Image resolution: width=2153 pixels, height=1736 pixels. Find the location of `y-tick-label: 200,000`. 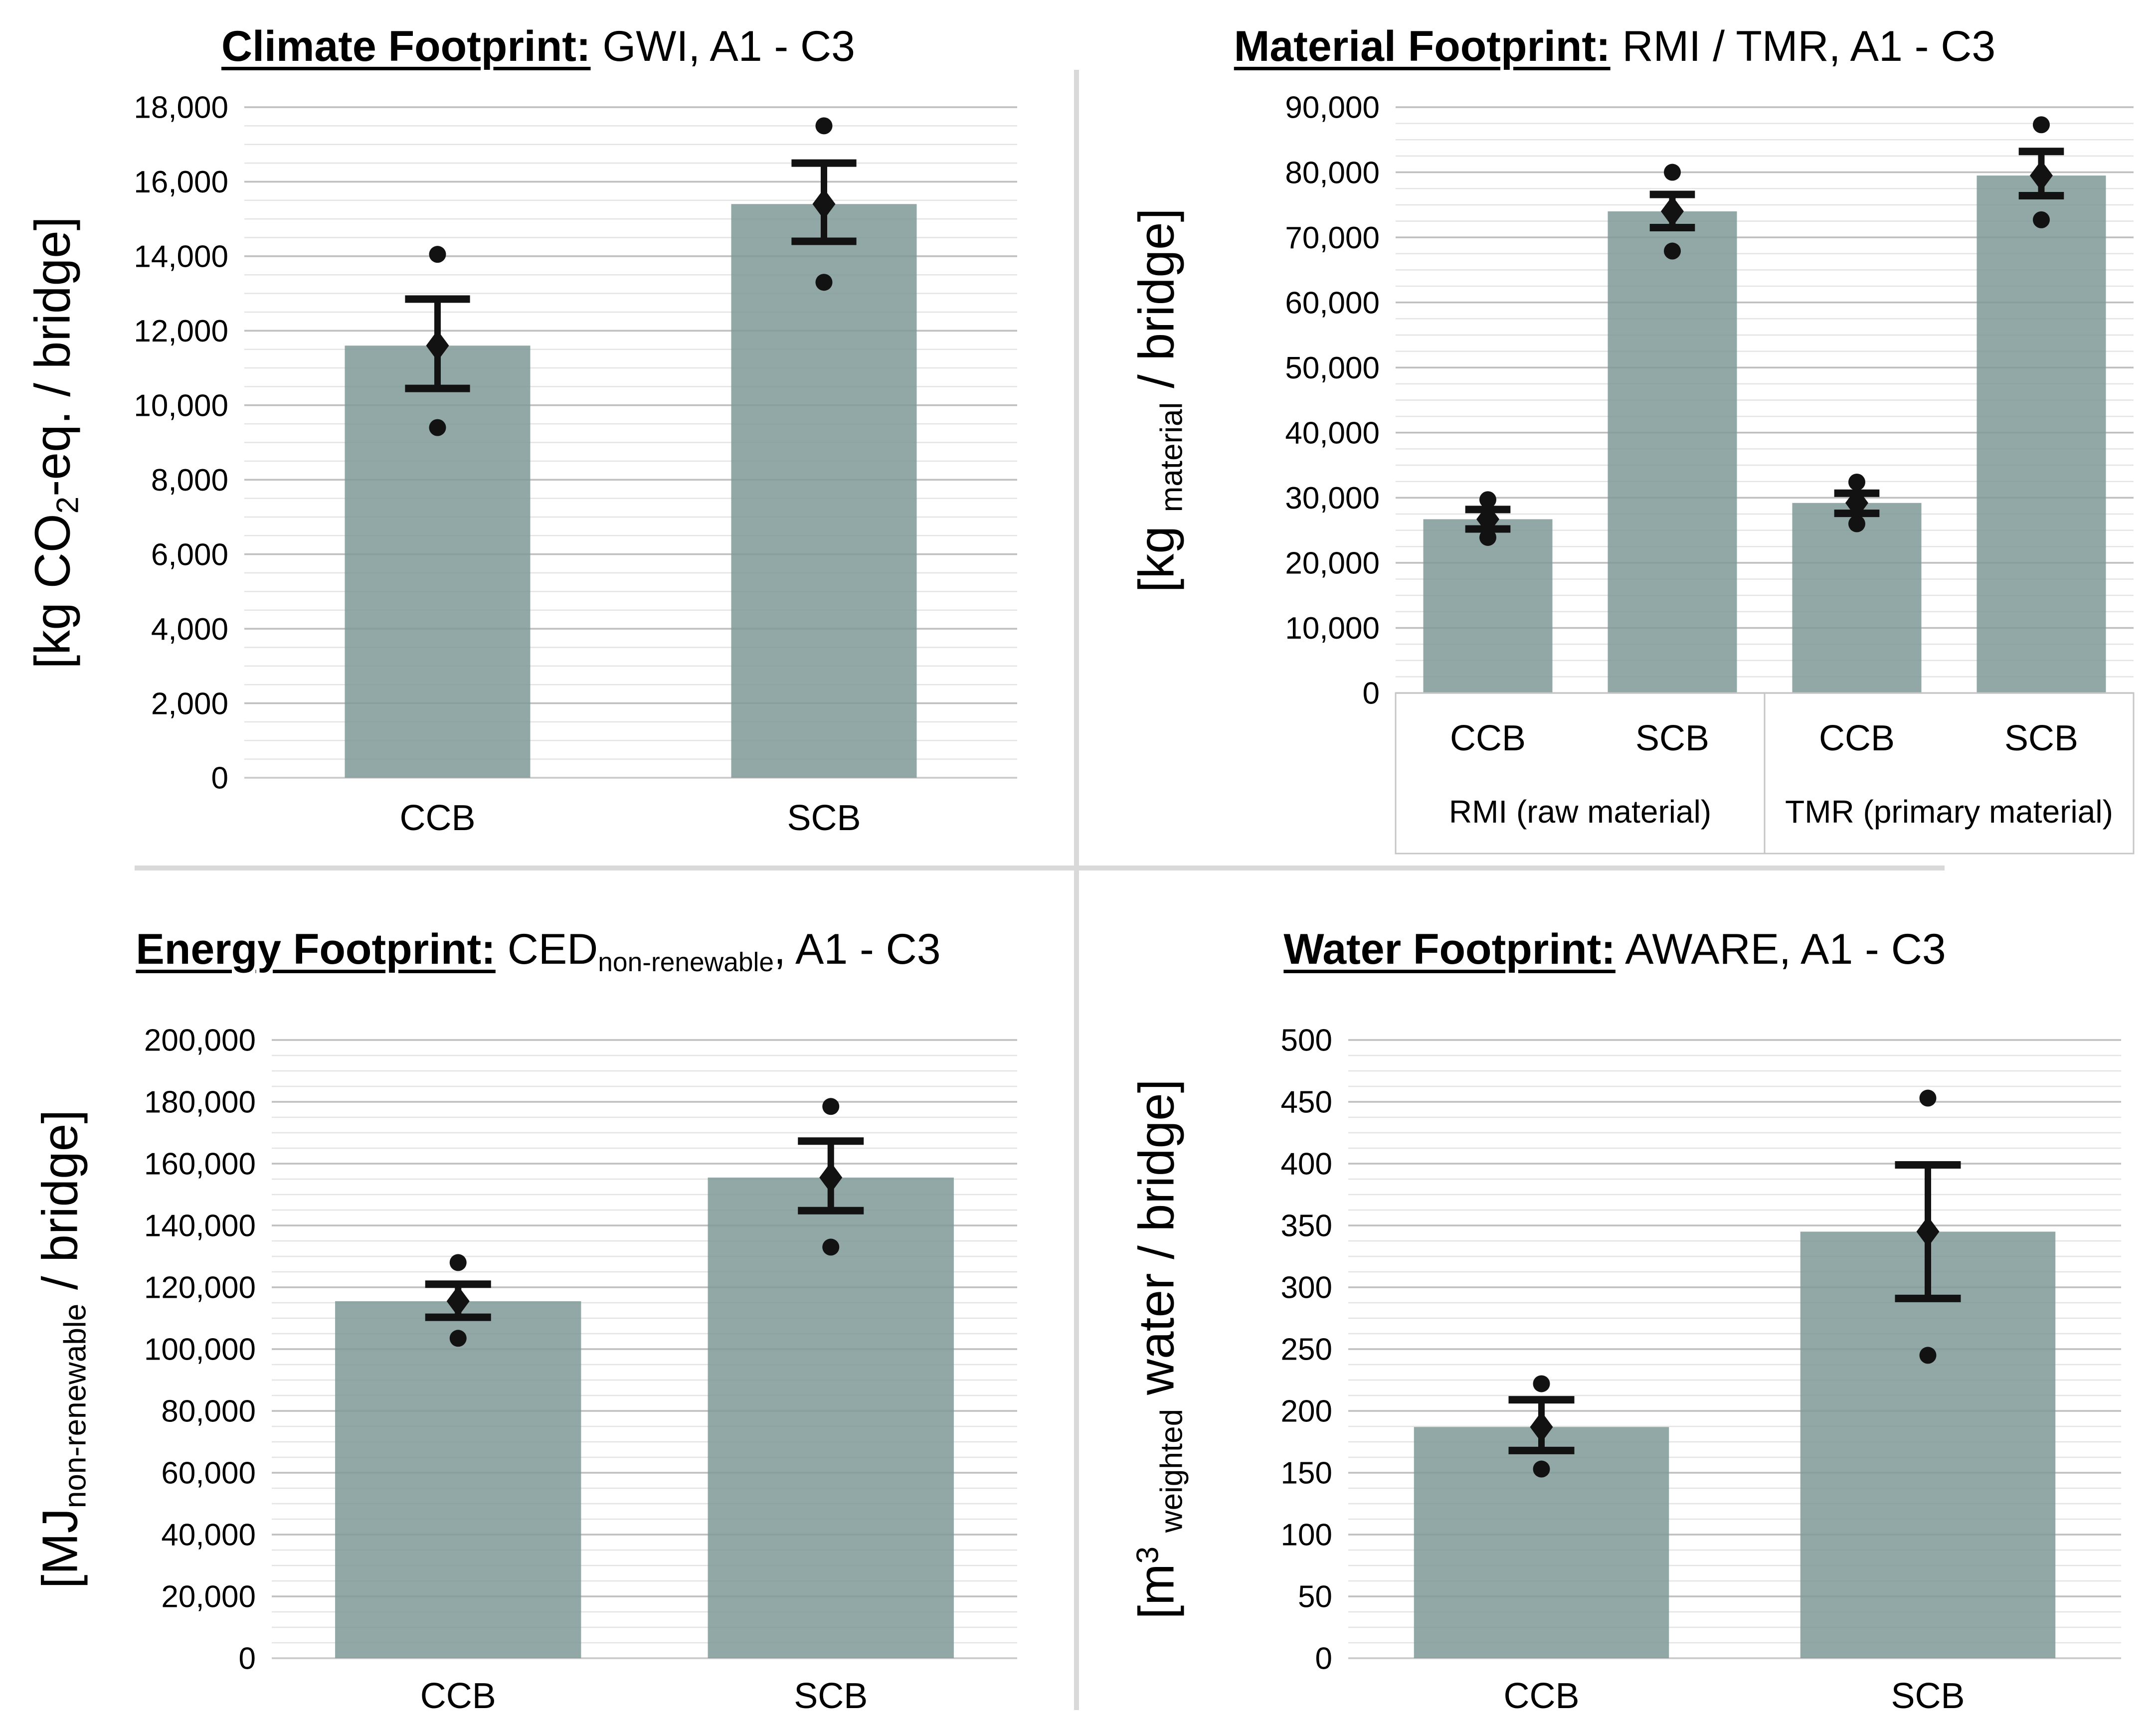

y-tick-label: 200,000 is located at coordinates (200, 1041).